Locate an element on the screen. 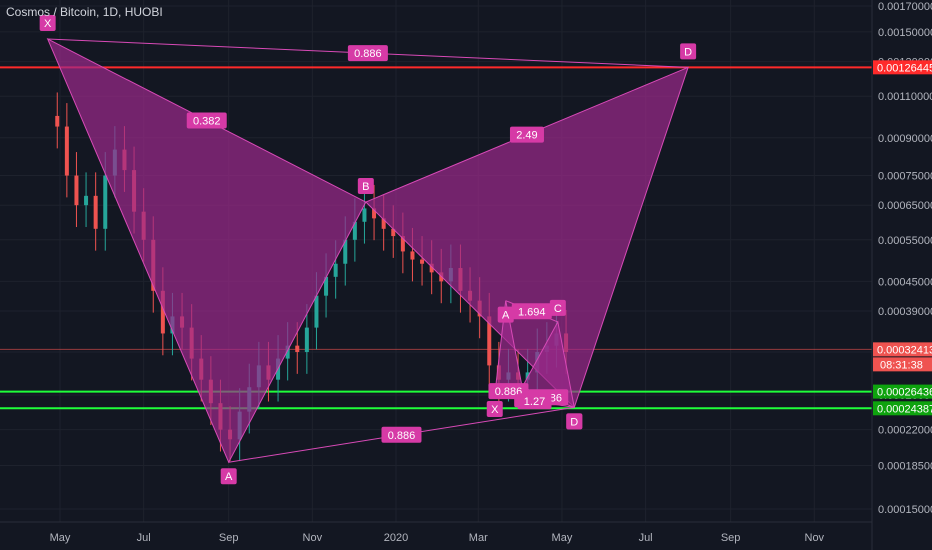 The height and width of the screenshot is (550, 932). small-pattern-point-label: A is located at coordinates (506, 316).